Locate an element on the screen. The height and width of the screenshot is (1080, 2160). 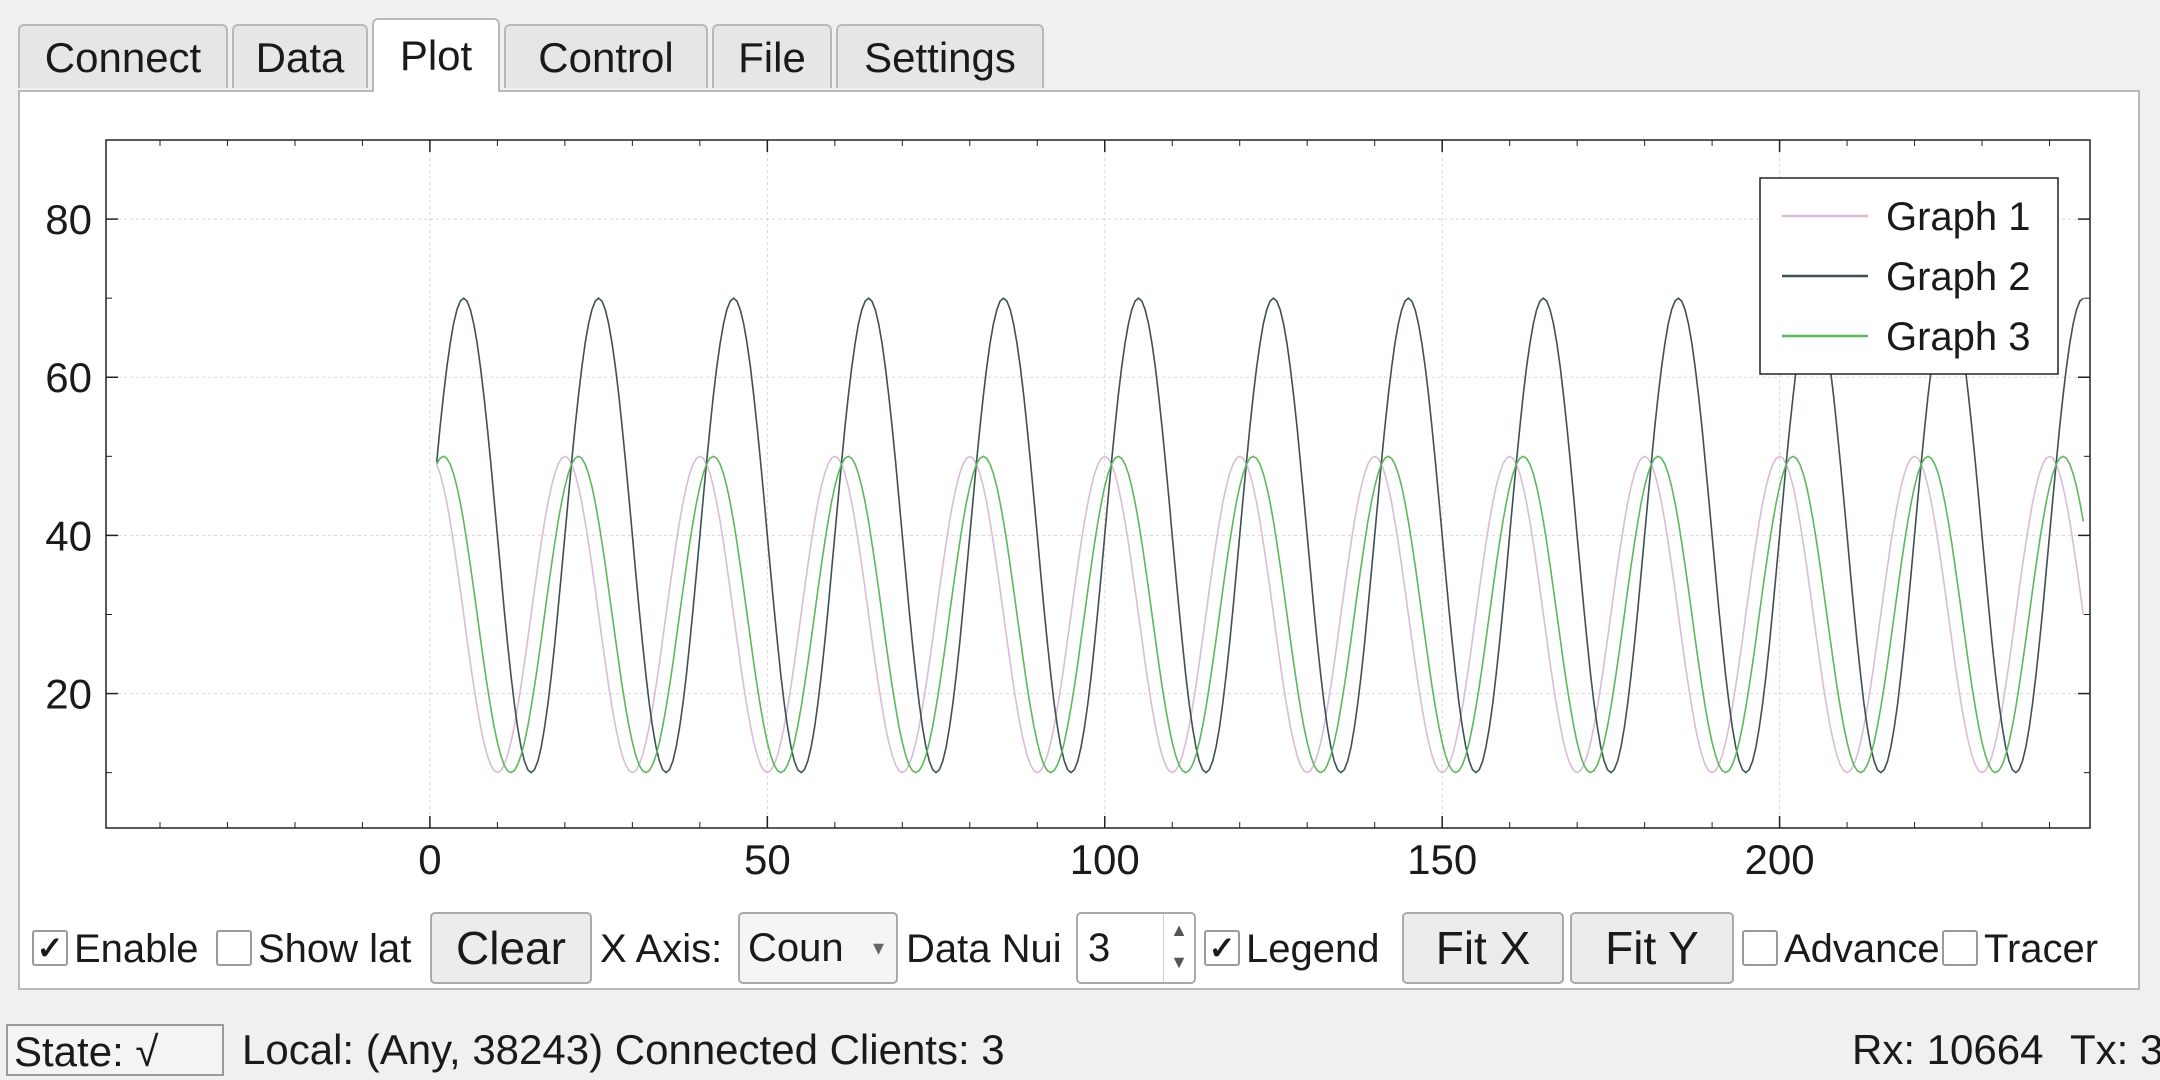
tracer-label: Tracer is located at coordinates (2041, 949).